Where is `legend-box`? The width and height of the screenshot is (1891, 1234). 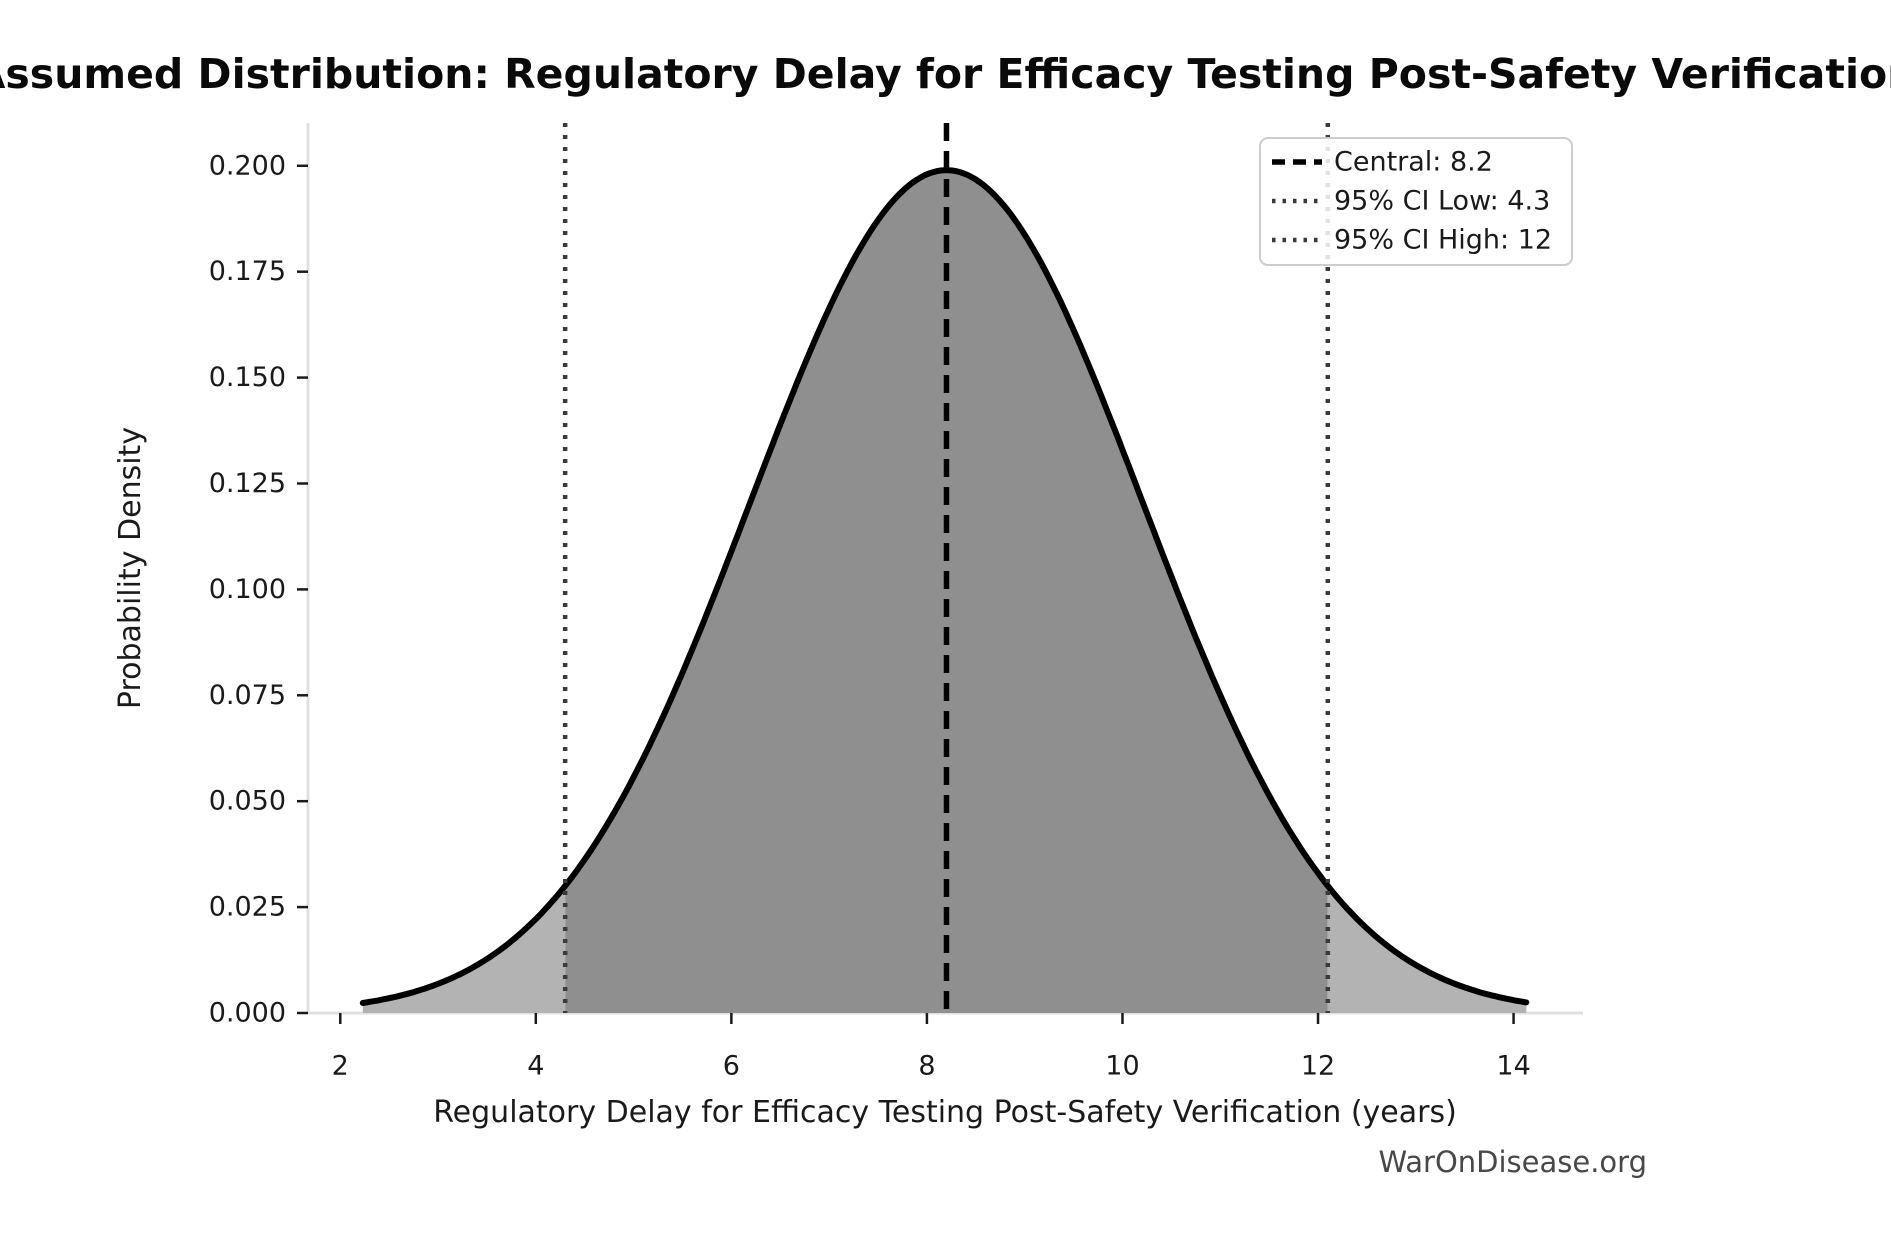 legend-box is located at coordinates (1416, 201).